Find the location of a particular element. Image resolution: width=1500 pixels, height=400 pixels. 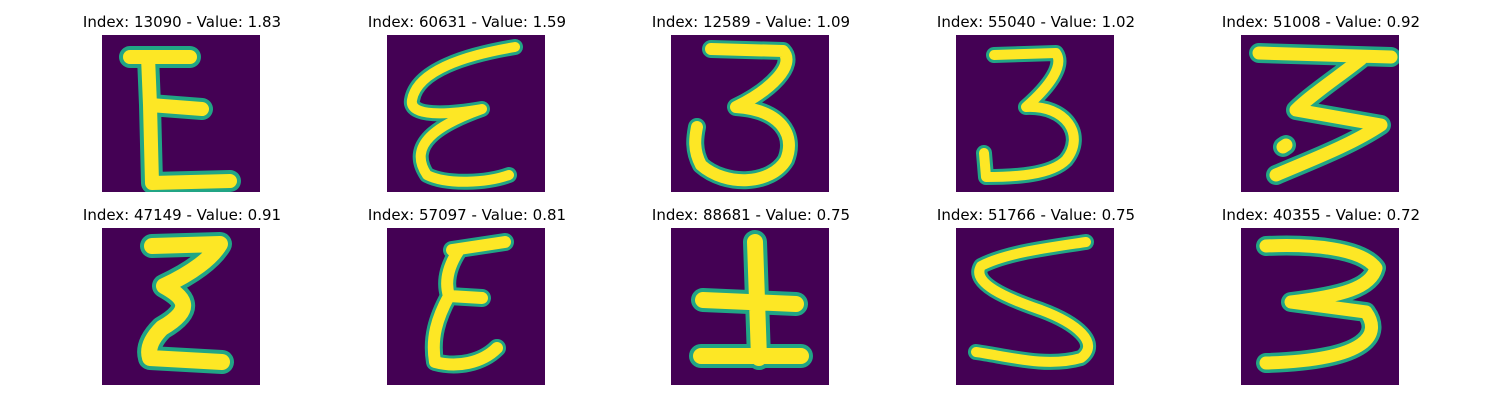

panel-title: Index: 40355 - Value: 0.72 is located at coordinates (1321, 215).